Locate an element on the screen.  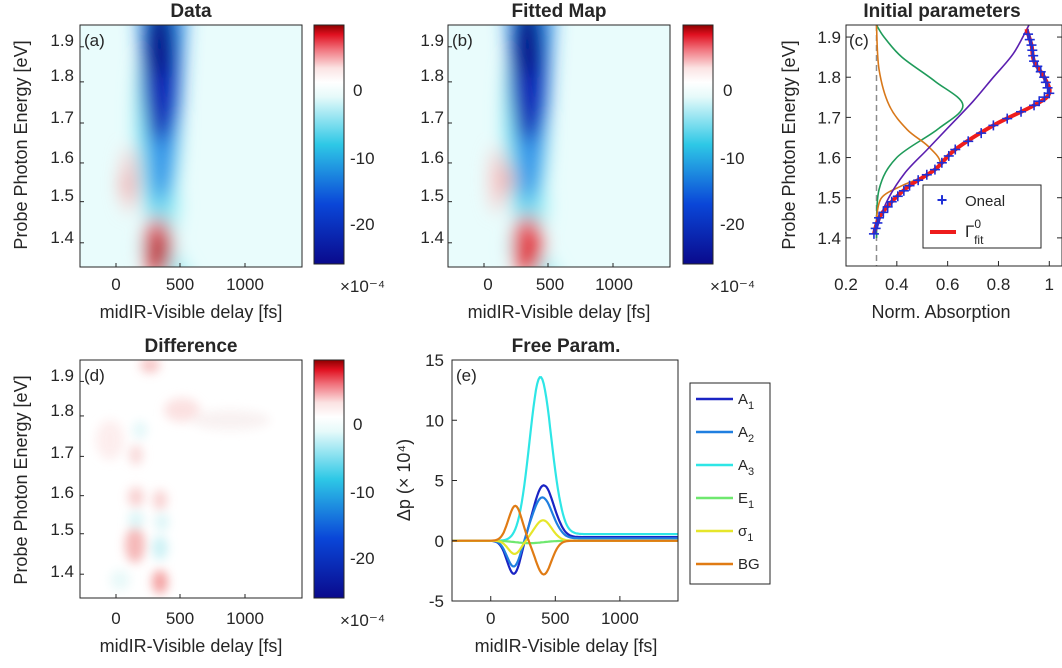
legend-label-A1: A1 is located at coordinates (746, 401).